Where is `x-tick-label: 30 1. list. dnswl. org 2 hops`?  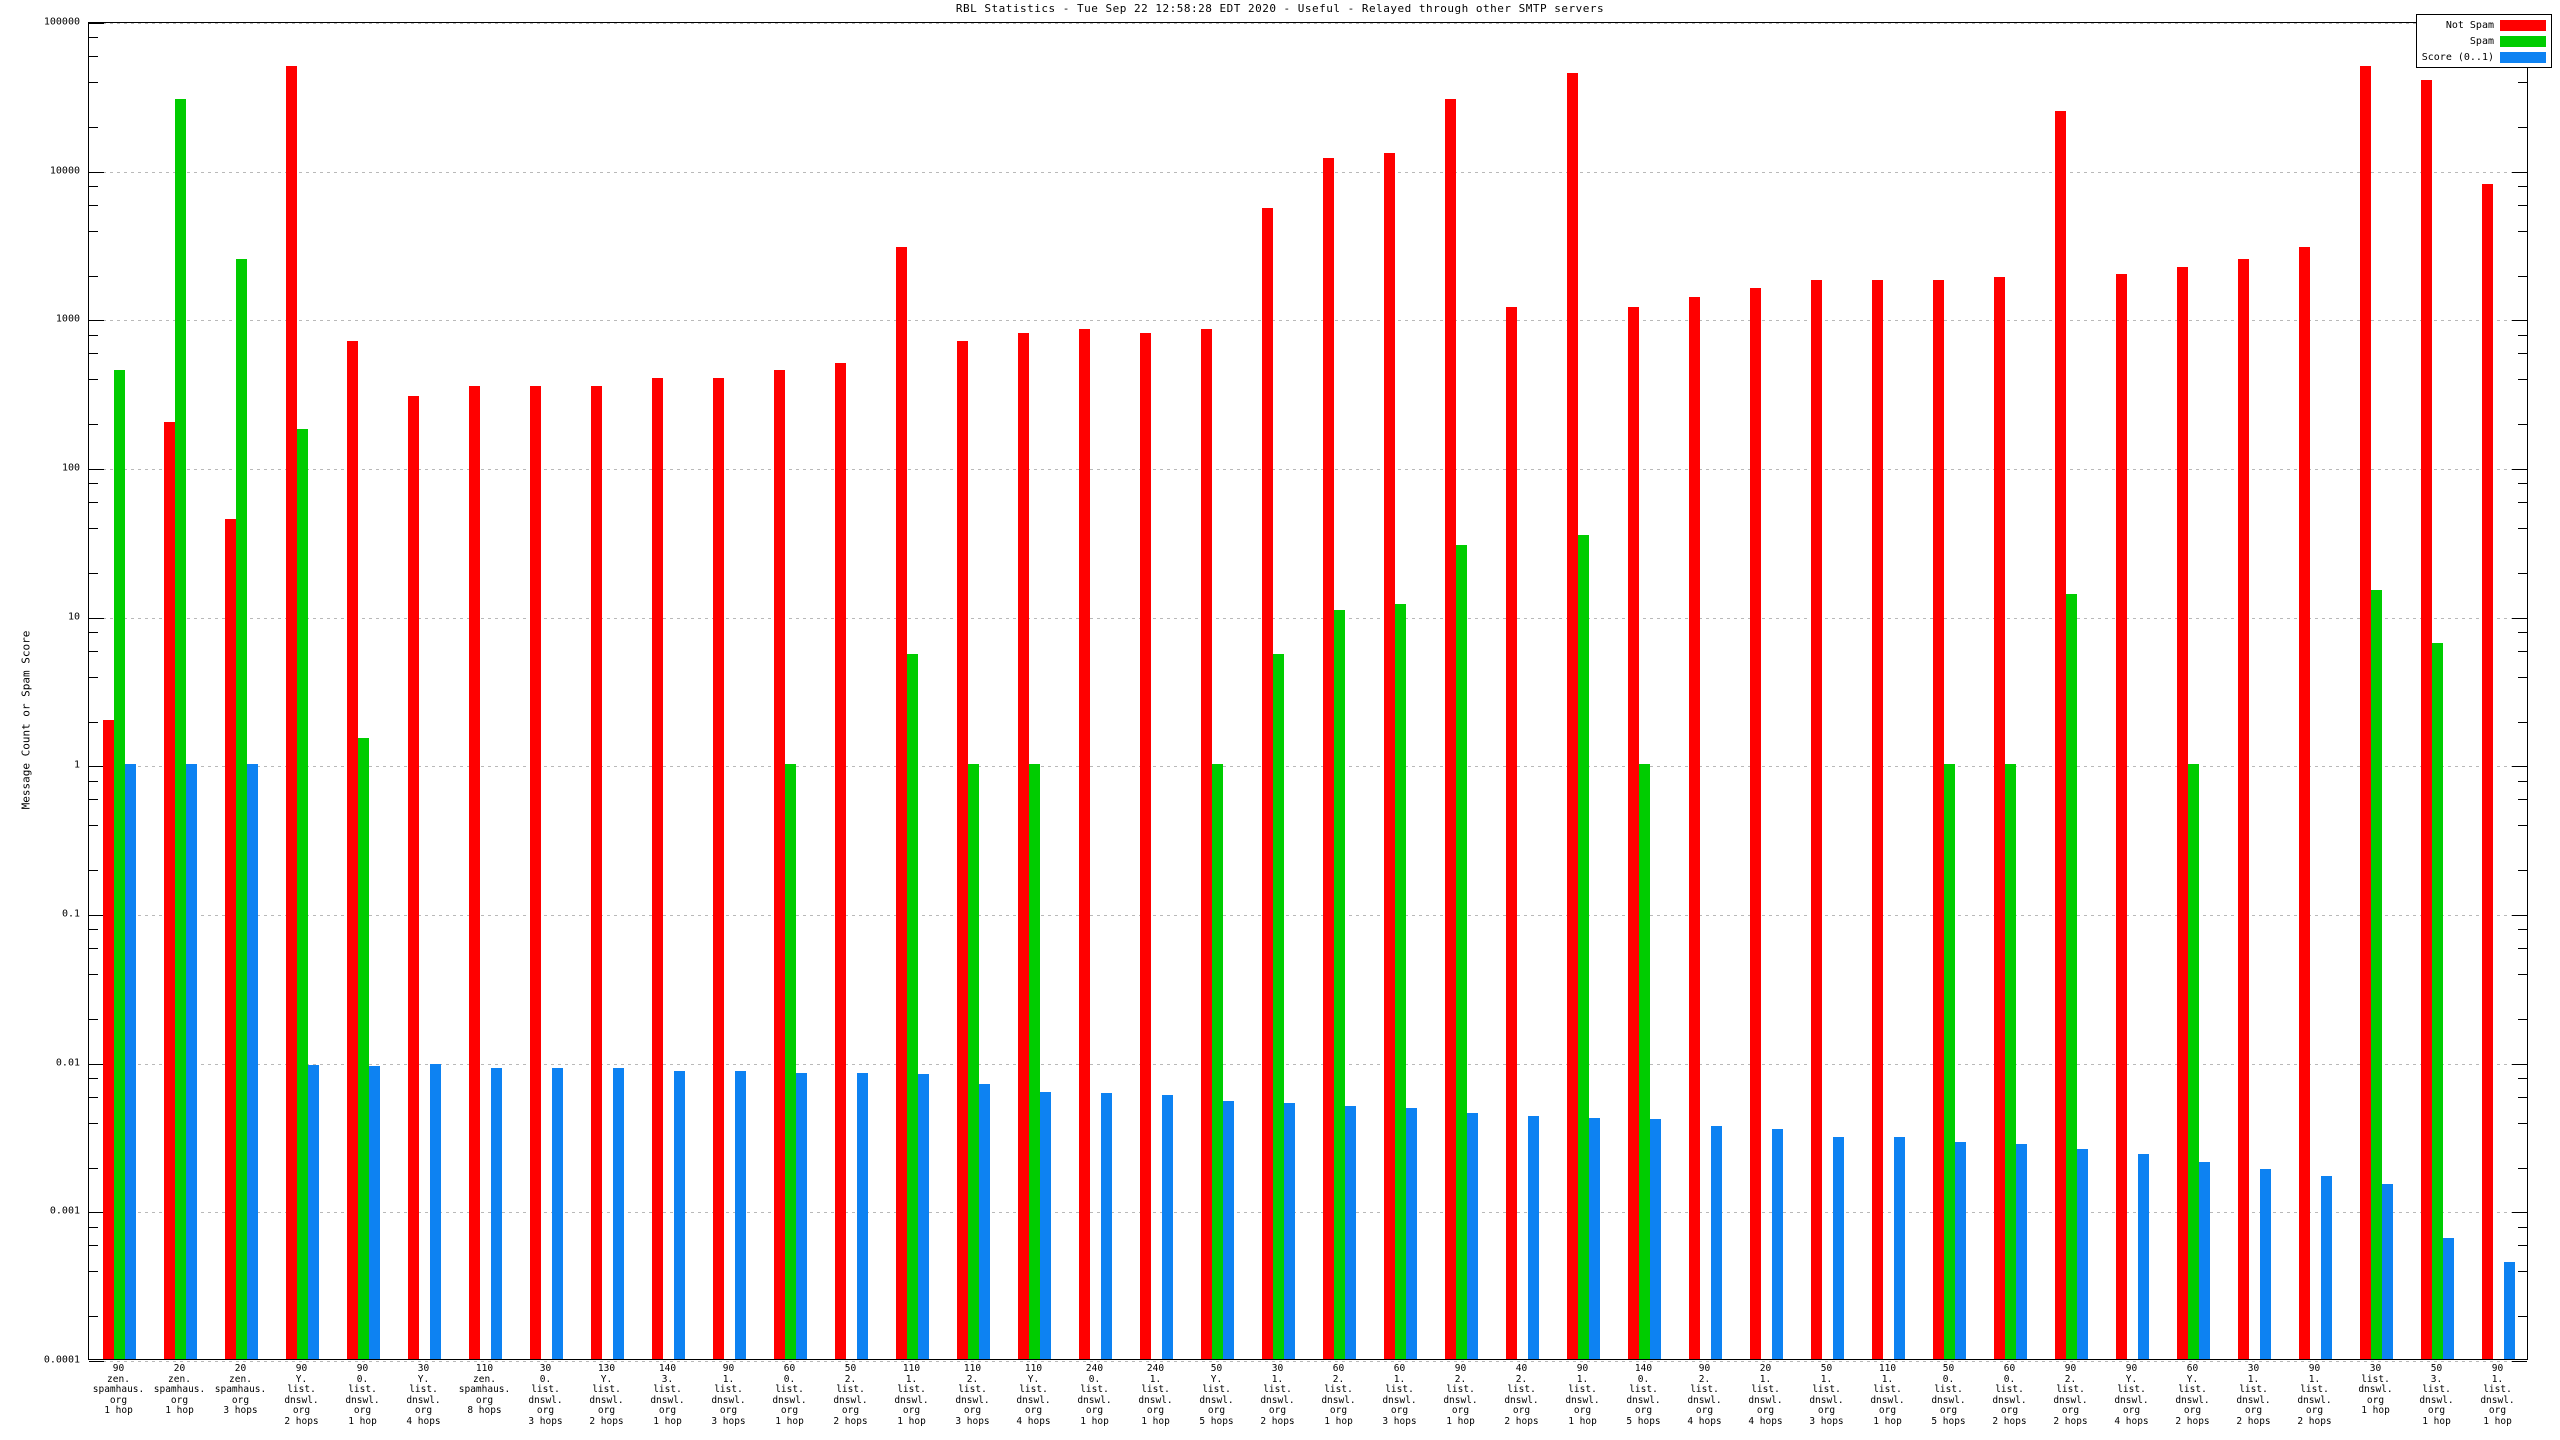
x-tick-label: 30 1. list. dnswl. org 2 hops is located at coordinates (2253, 1395).